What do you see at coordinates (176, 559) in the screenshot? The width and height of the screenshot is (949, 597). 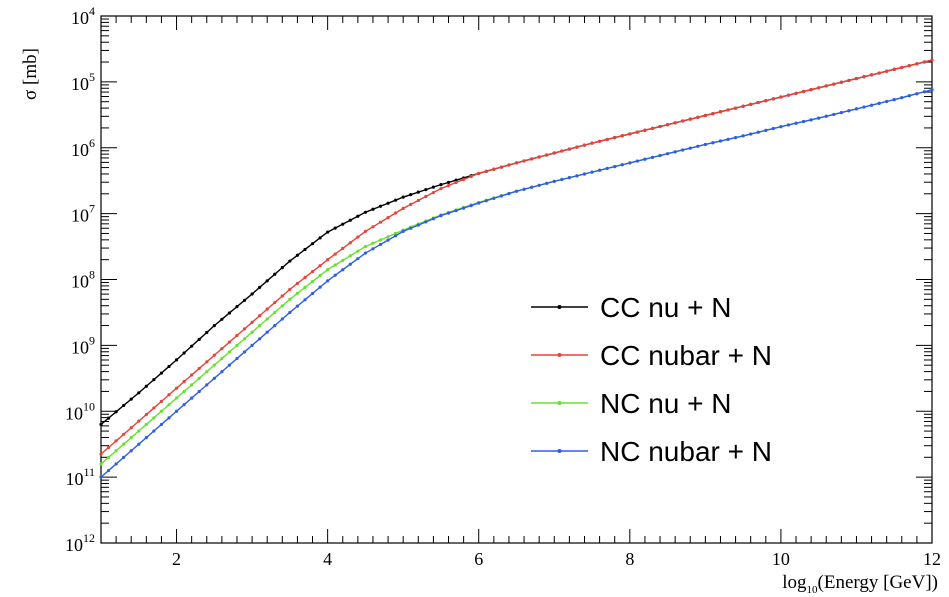 I see `x-tick-label: 2` at bounding box center [176, 559].